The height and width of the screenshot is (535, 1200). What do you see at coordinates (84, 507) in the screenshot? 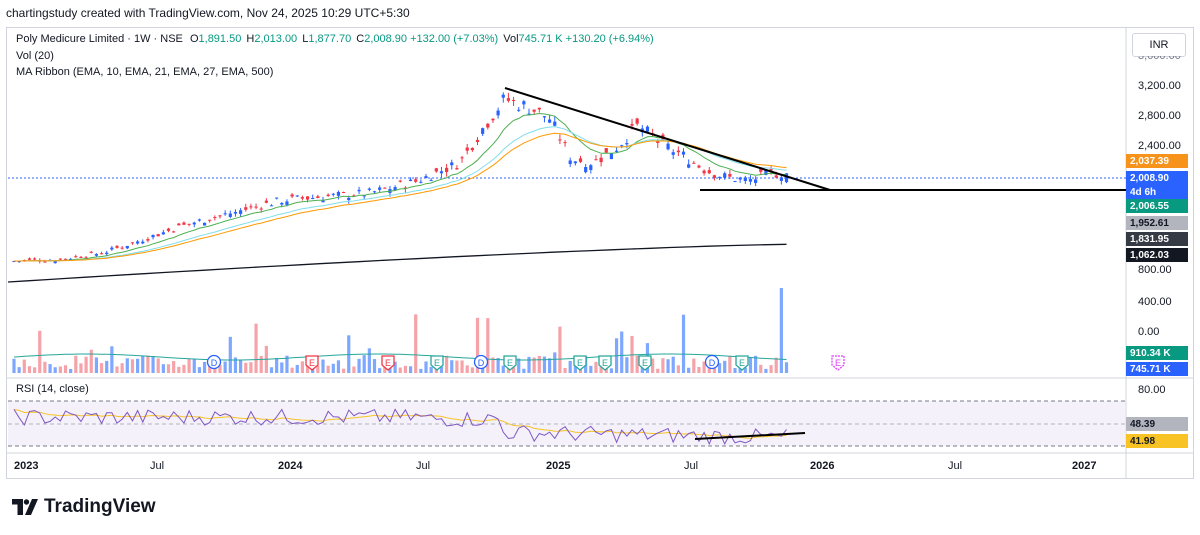
I see `tradingview-logo: TradingView` at bounding box center [84, 507].